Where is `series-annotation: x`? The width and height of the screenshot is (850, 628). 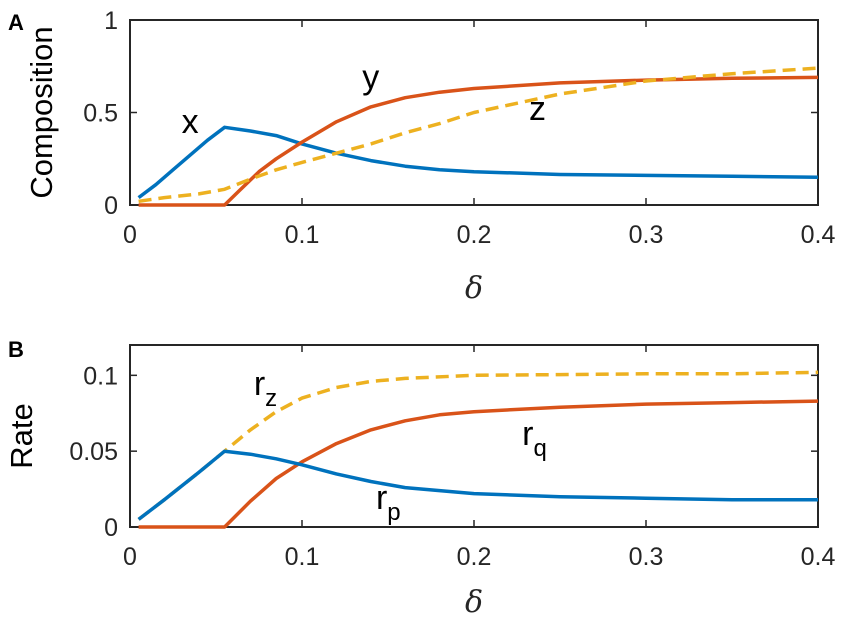
series-annotation: x is located at coordinates (190, 122).